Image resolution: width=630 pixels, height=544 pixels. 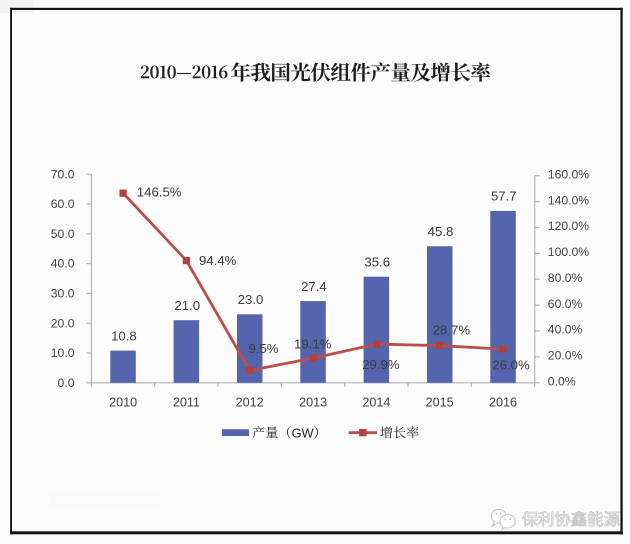 What do you see at coordinates (511, 364) in the screenshot?
I see `svg-text: 26.0%` at bounding box center [511, 364].